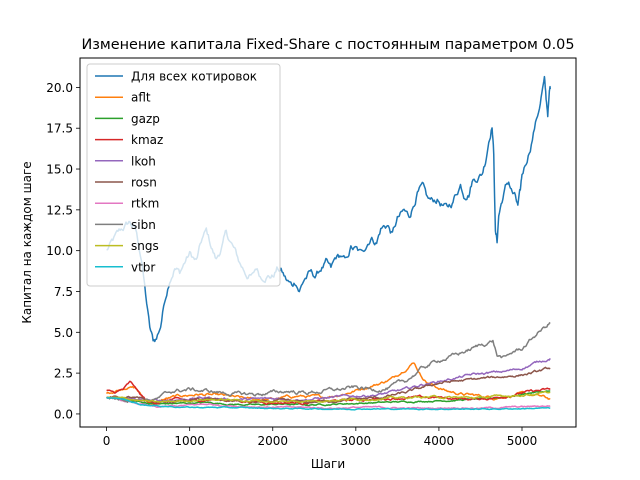 This screenshot has width=640, height=480. Describe the element at coordinates (145, 119) in the screenshot. I see `legend-label-gazp: gazp` at that location.